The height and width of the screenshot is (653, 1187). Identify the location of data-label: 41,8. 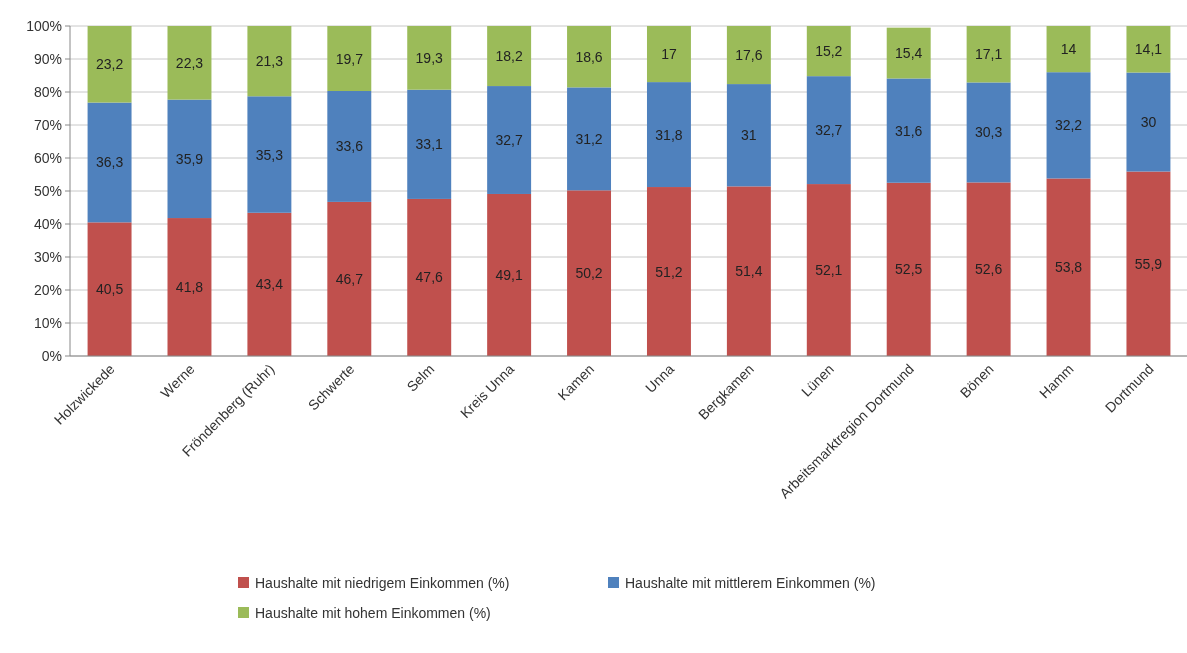
(189, 287).